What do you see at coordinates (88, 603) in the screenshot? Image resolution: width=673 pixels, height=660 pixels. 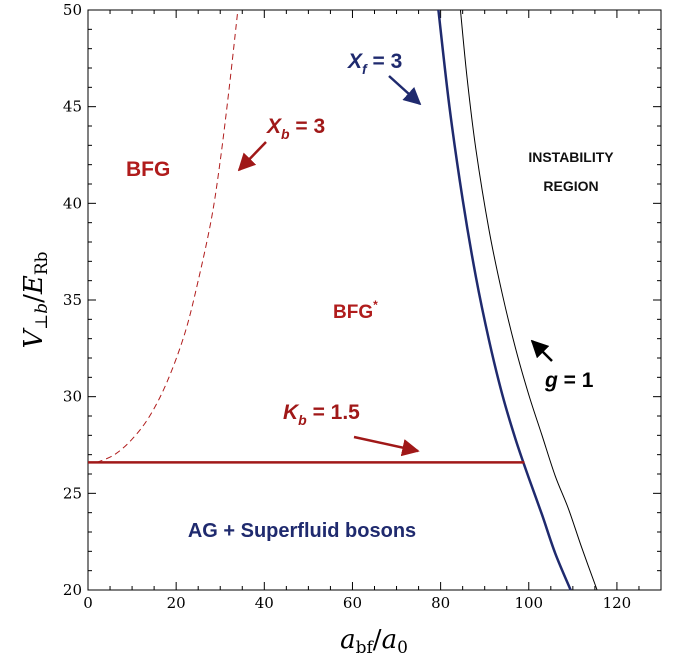 I see `x-tick-label: 0` at bounding box center [88, 603].